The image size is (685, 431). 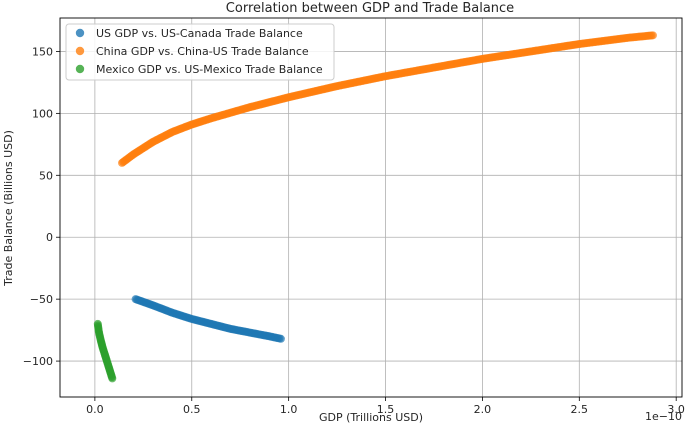 I want to click on x-axis-ticks: 0.0 0.5 1.0 1.5 2.0 2.5 3.0, so click(x=385, y=406).